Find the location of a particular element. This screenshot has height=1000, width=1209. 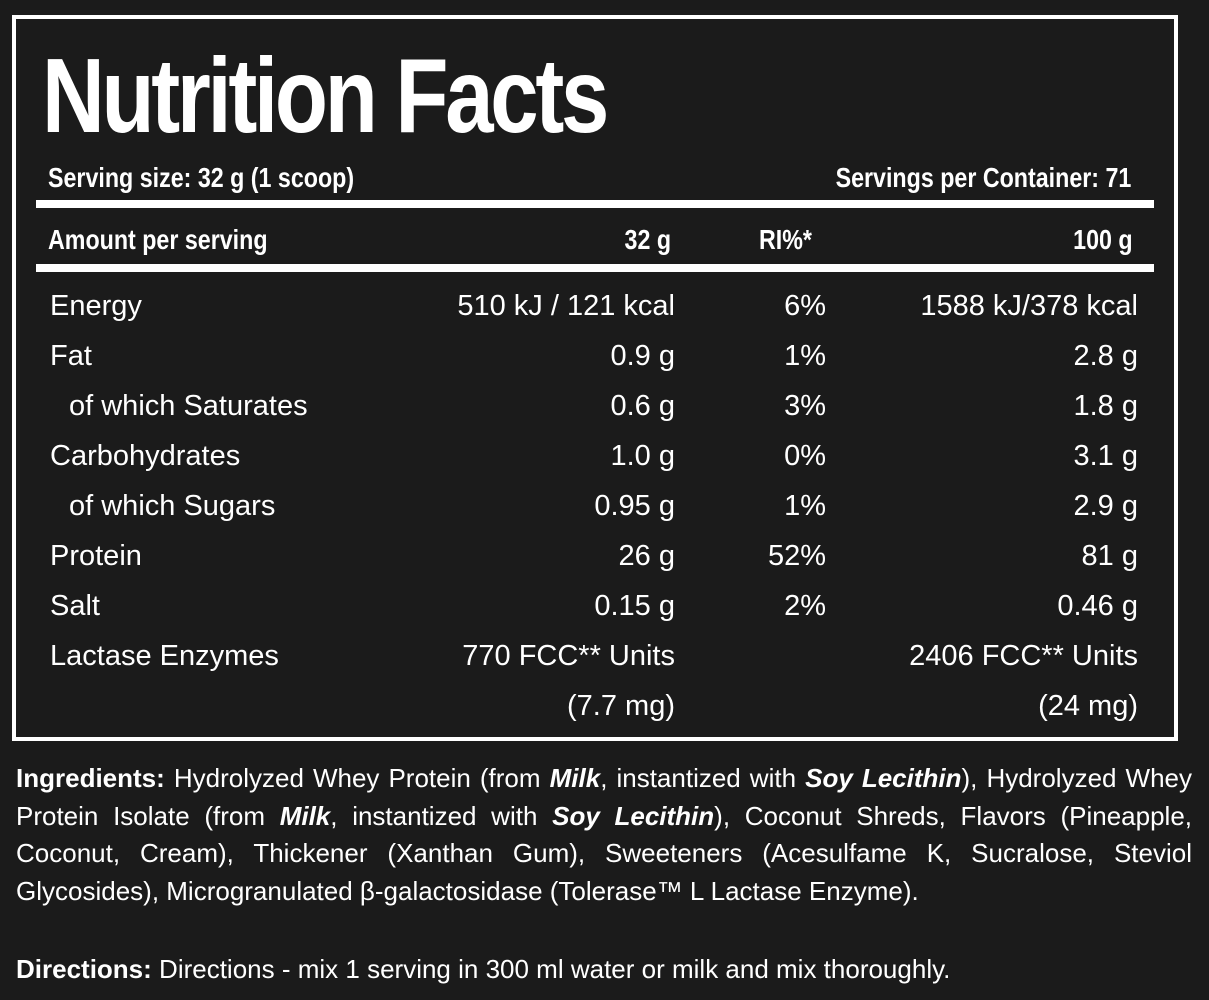

serving-size: Serving size: 32 g (1 scoop) is located at coordinates (201, 177).